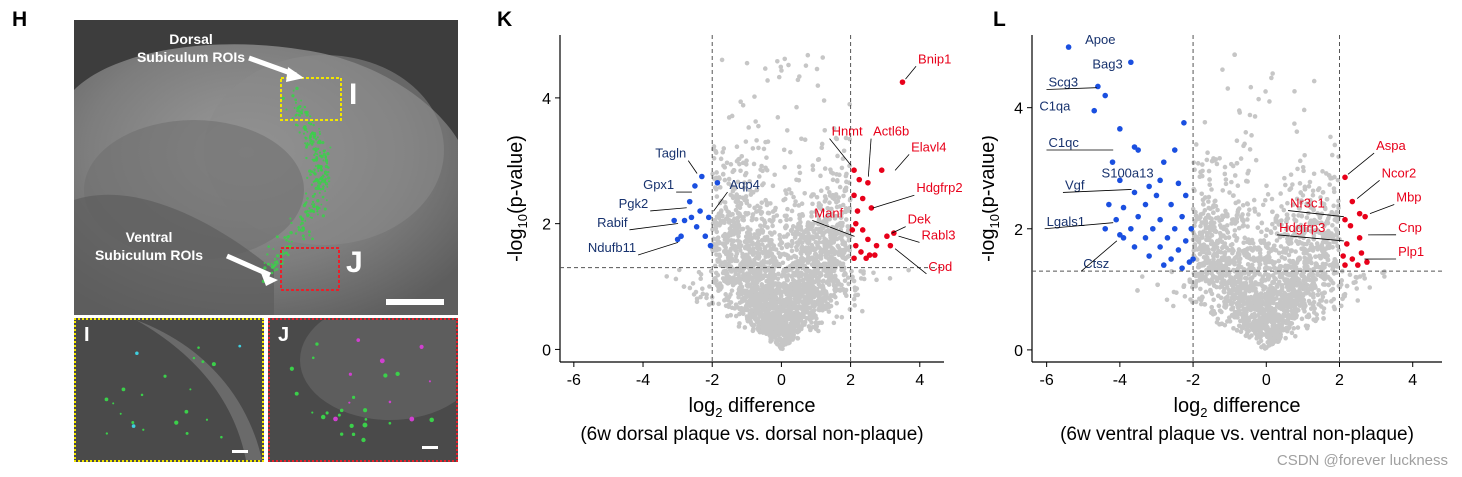  Describe the element at coordinates (546, 99) in the screenshot. I see `y-tick-label: 4` at that location.